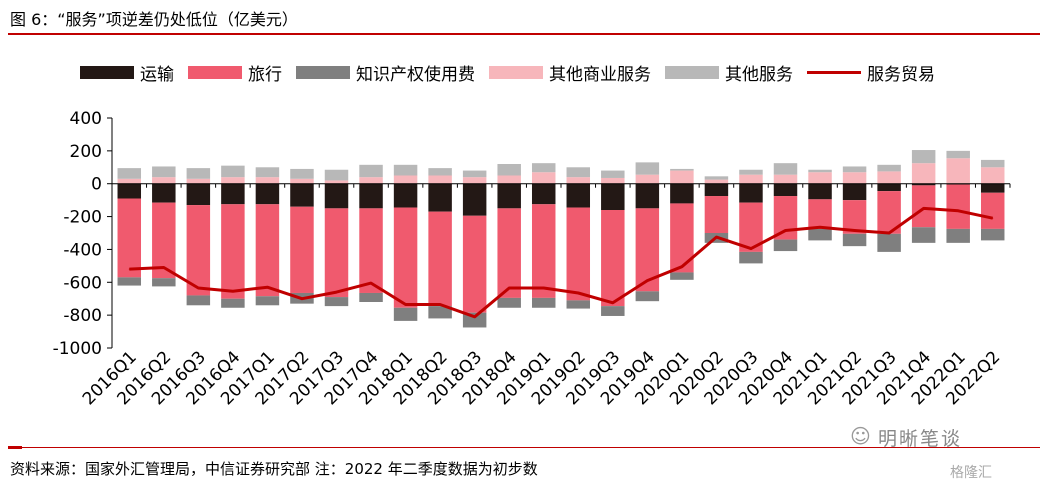 The width and height of the screenshot is (1048, 485). I want to click on legend-item-transport: 运输, so click(127, 72).